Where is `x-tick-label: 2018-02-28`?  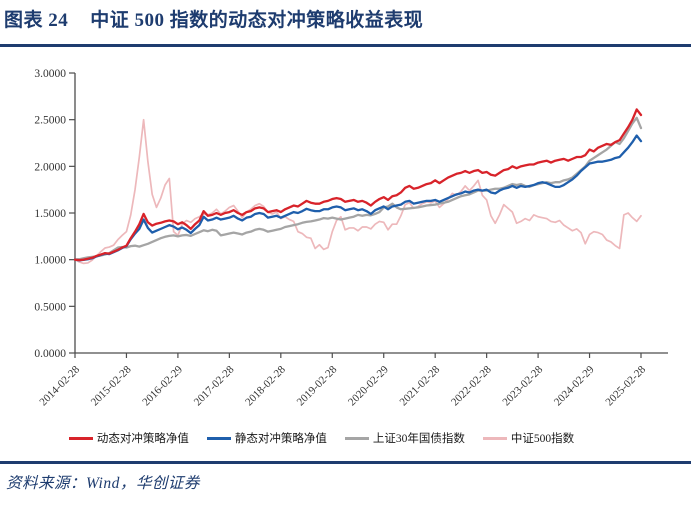
x-tick-label: 2018-02-28 is located at coordinates (265, 385).